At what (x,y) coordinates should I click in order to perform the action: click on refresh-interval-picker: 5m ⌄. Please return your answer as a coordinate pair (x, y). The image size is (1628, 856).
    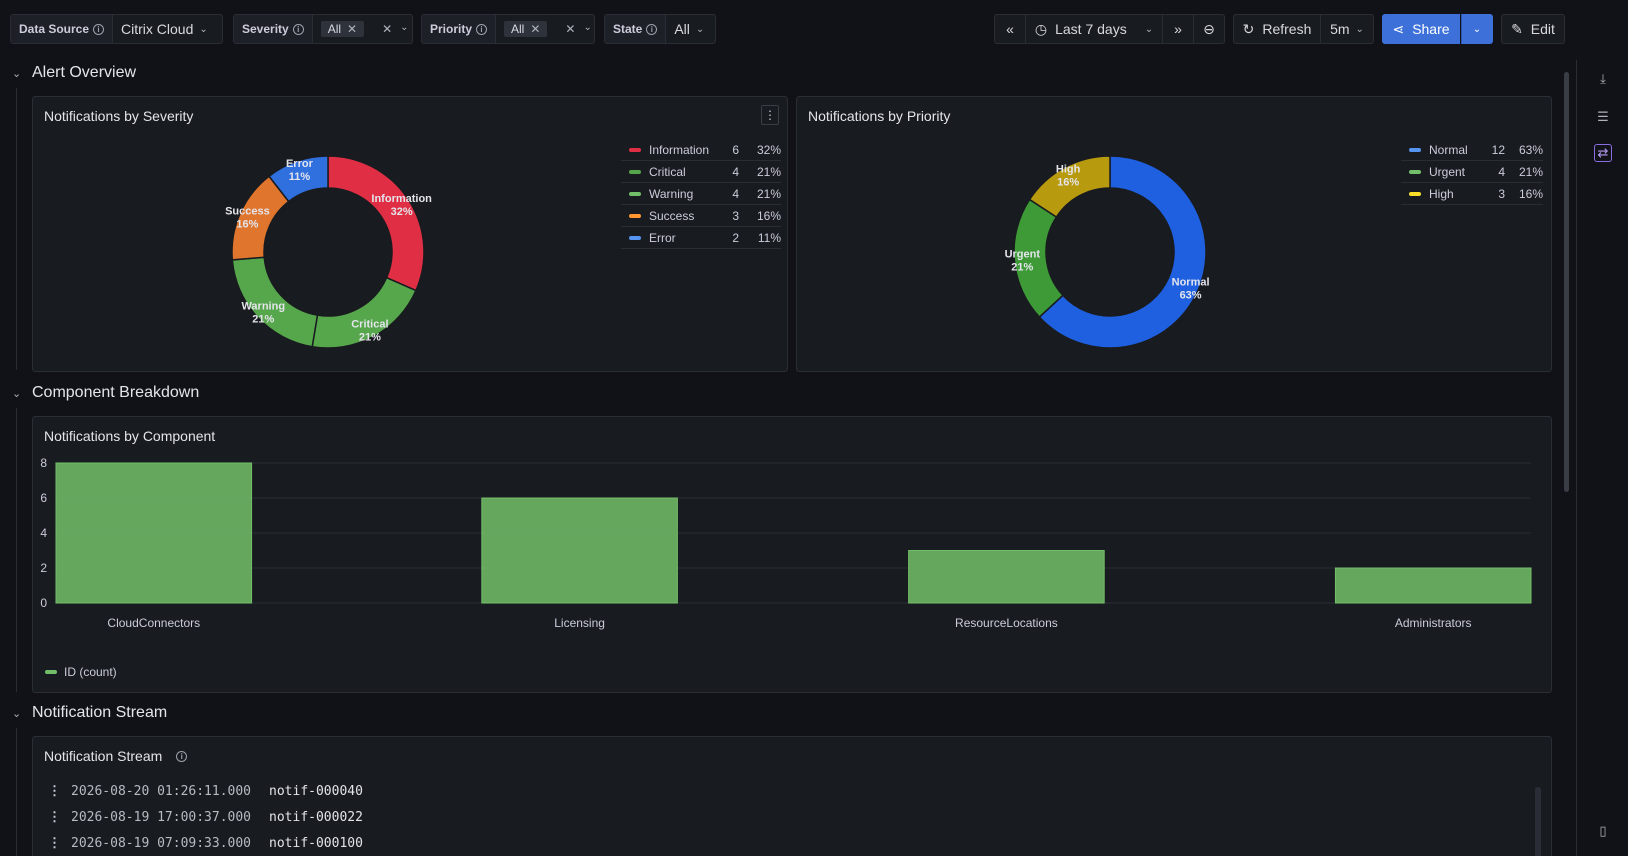
    Looking at the image, I should click on (1347, 29).